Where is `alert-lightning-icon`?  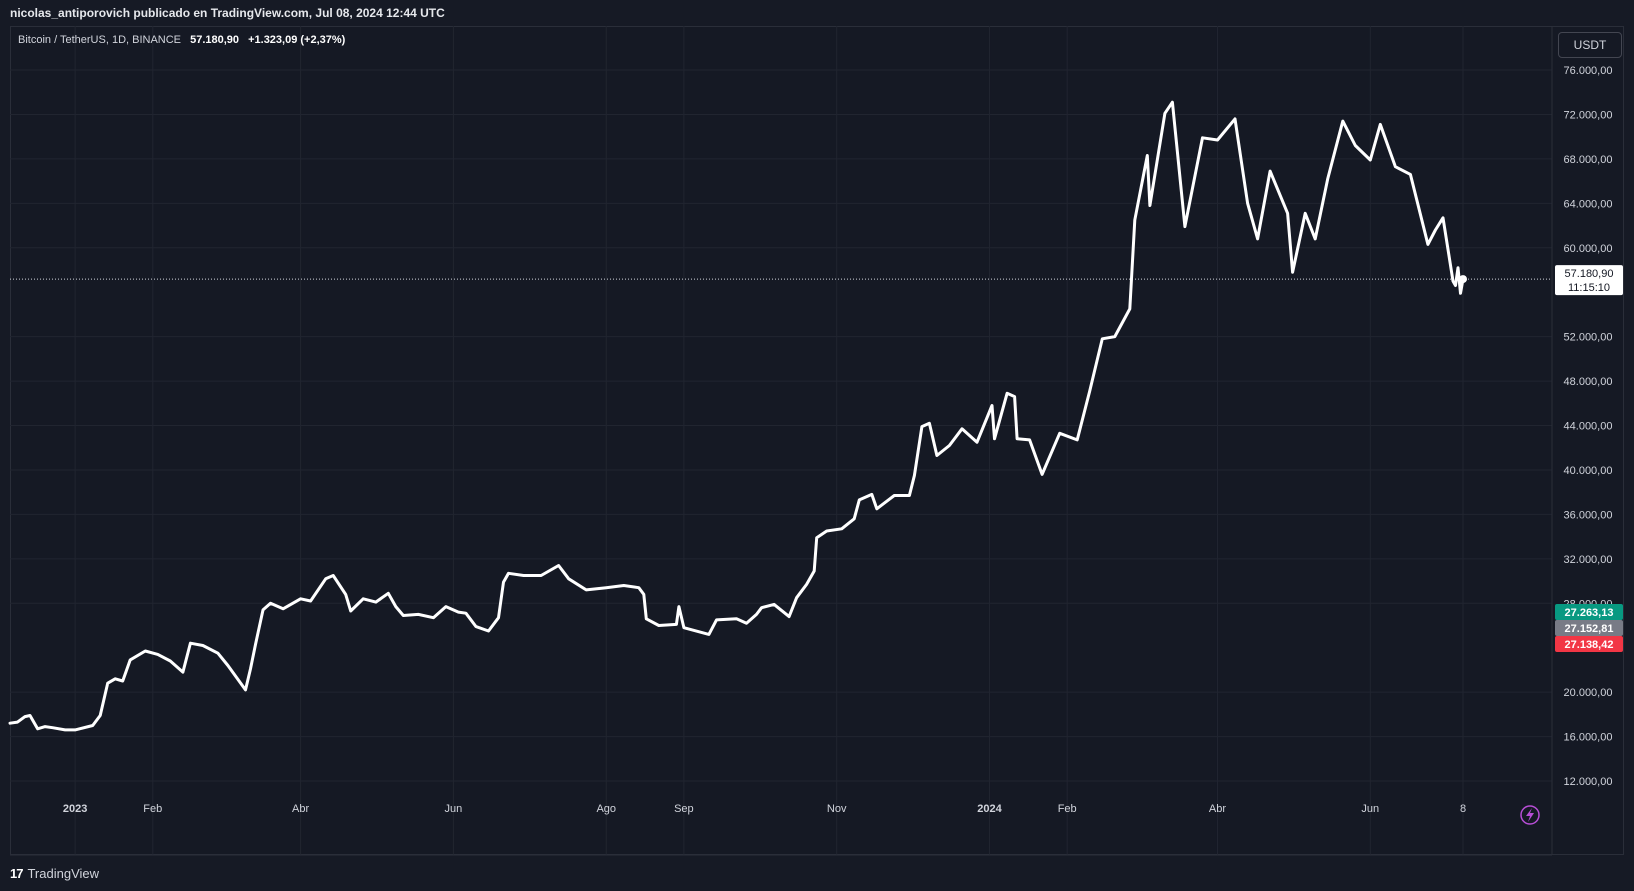 alert-lightning-icon is located at coordinates (1530, 815).